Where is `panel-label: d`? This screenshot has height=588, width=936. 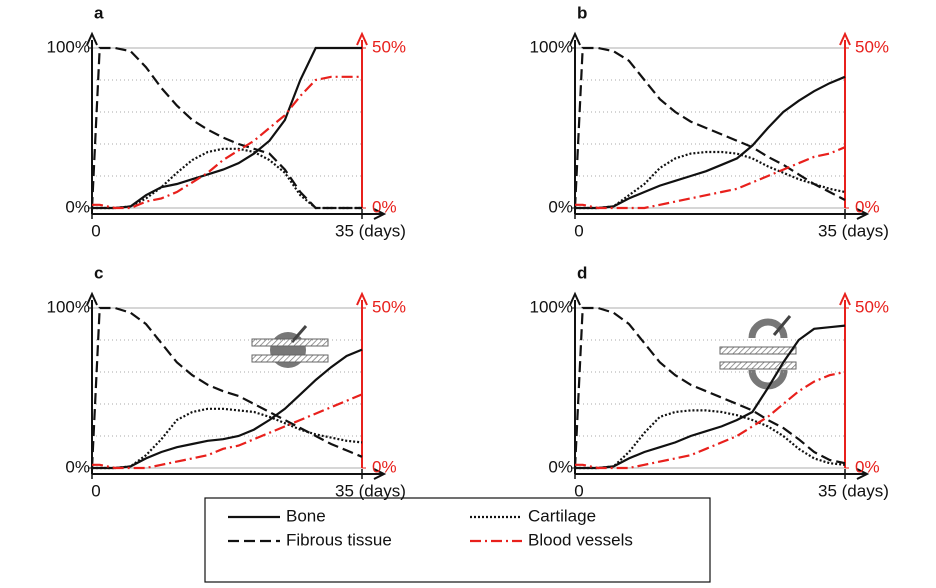 panel-label: d is located at coordinates (582, 272).